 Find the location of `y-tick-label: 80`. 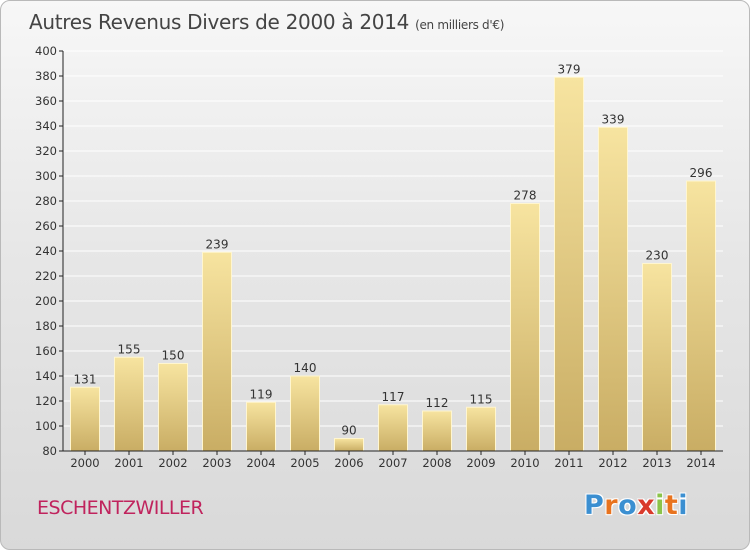

y-tick-label: 80 is located at coordinates (49, 451).